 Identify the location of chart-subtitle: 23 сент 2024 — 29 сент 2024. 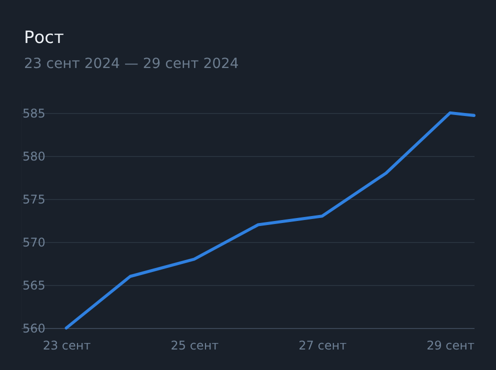
(131, 64).